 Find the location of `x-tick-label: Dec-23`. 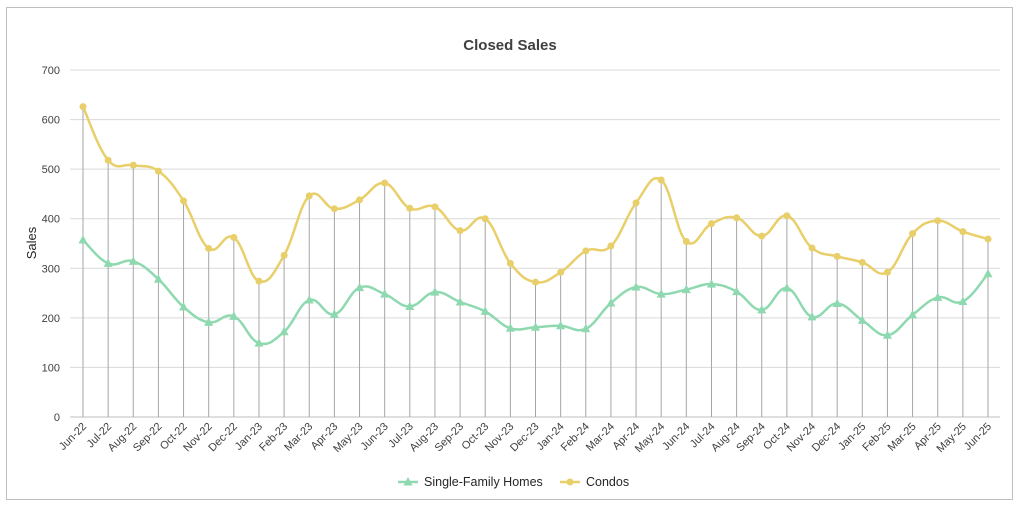

x-tick-label: Dec-23 is located at coordinates (525, 438).